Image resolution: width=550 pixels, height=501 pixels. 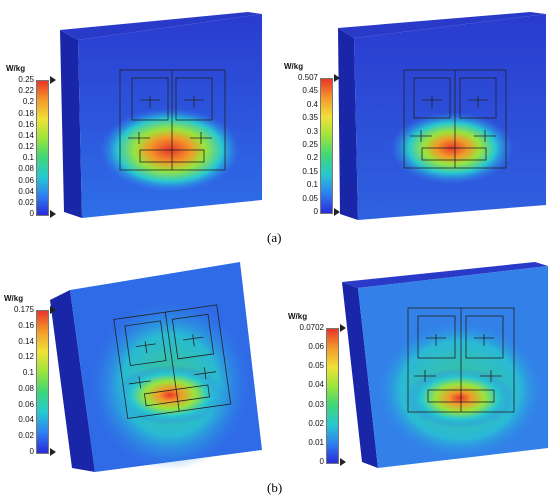 I want to click on colorbar-tick-label: 0.18, so click(x=26, y=113).